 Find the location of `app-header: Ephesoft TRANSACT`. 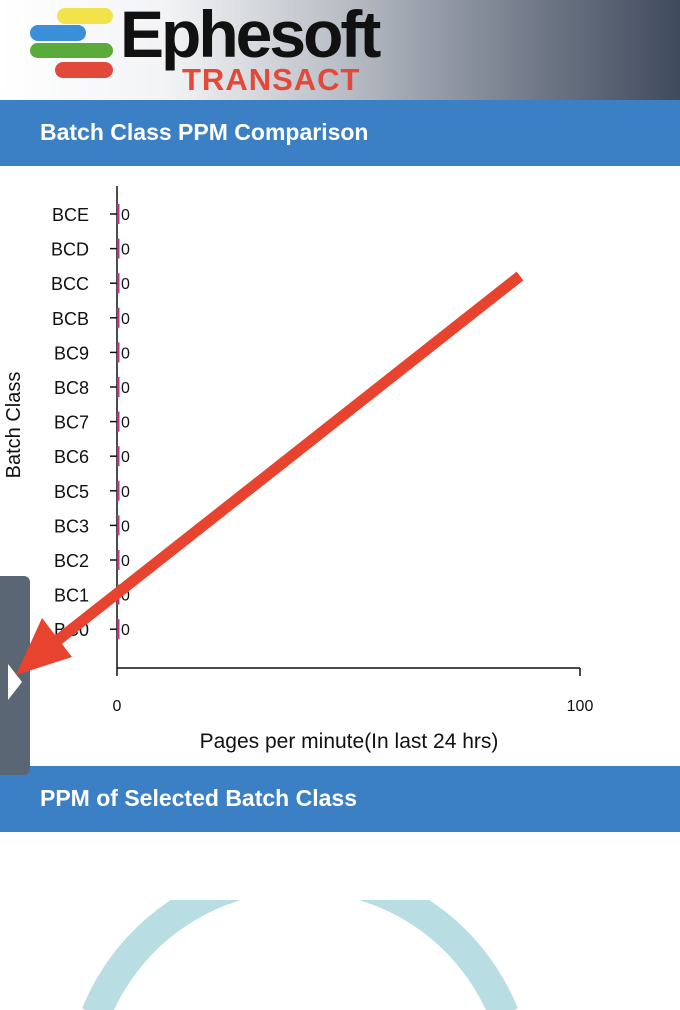

app-header: Ephesoft TRANSACT is located at coordinates (340, 50).